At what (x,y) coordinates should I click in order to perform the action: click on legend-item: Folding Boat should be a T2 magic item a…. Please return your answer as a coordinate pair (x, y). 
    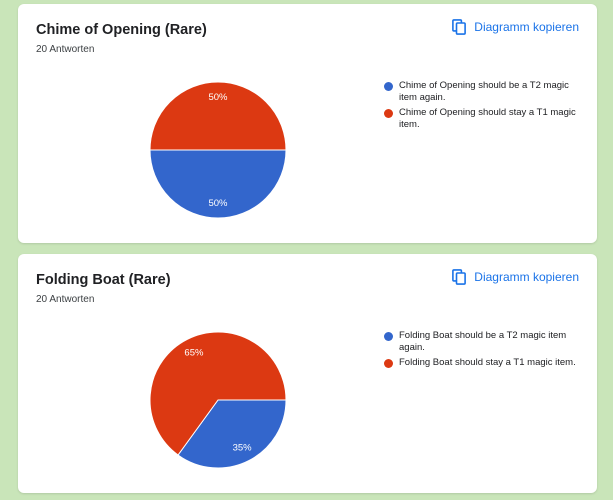
    Looking at the image, I should click on (484, 342).